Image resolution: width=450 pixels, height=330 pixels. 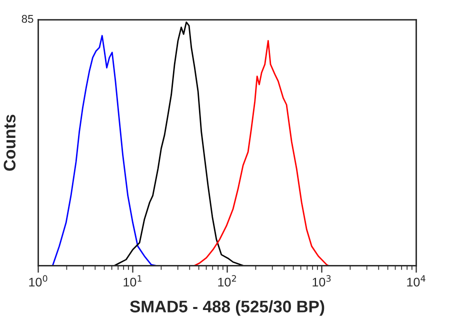 What do you see at coordinates (227, 308) in the screenshot?
I see `x-axis-title: SMAD5 - 488 (525/30 BP)` at bounding box center [227, 308].